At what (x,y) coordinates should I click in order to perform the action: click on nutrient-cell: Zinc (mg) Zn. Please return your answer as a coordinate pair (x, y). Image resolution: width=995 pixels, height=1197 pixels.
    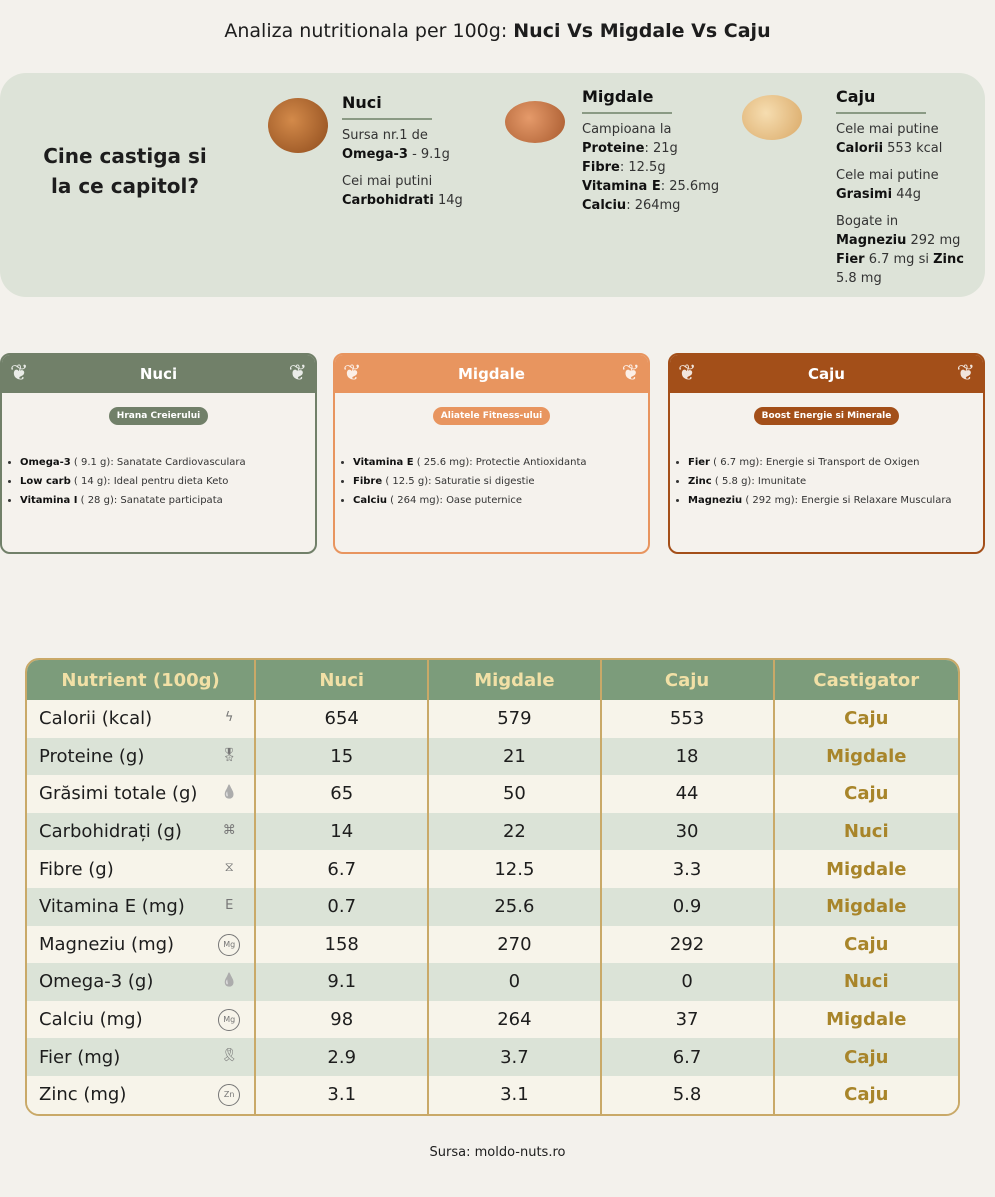
    Looking at the image, I should click on (141, 1094).